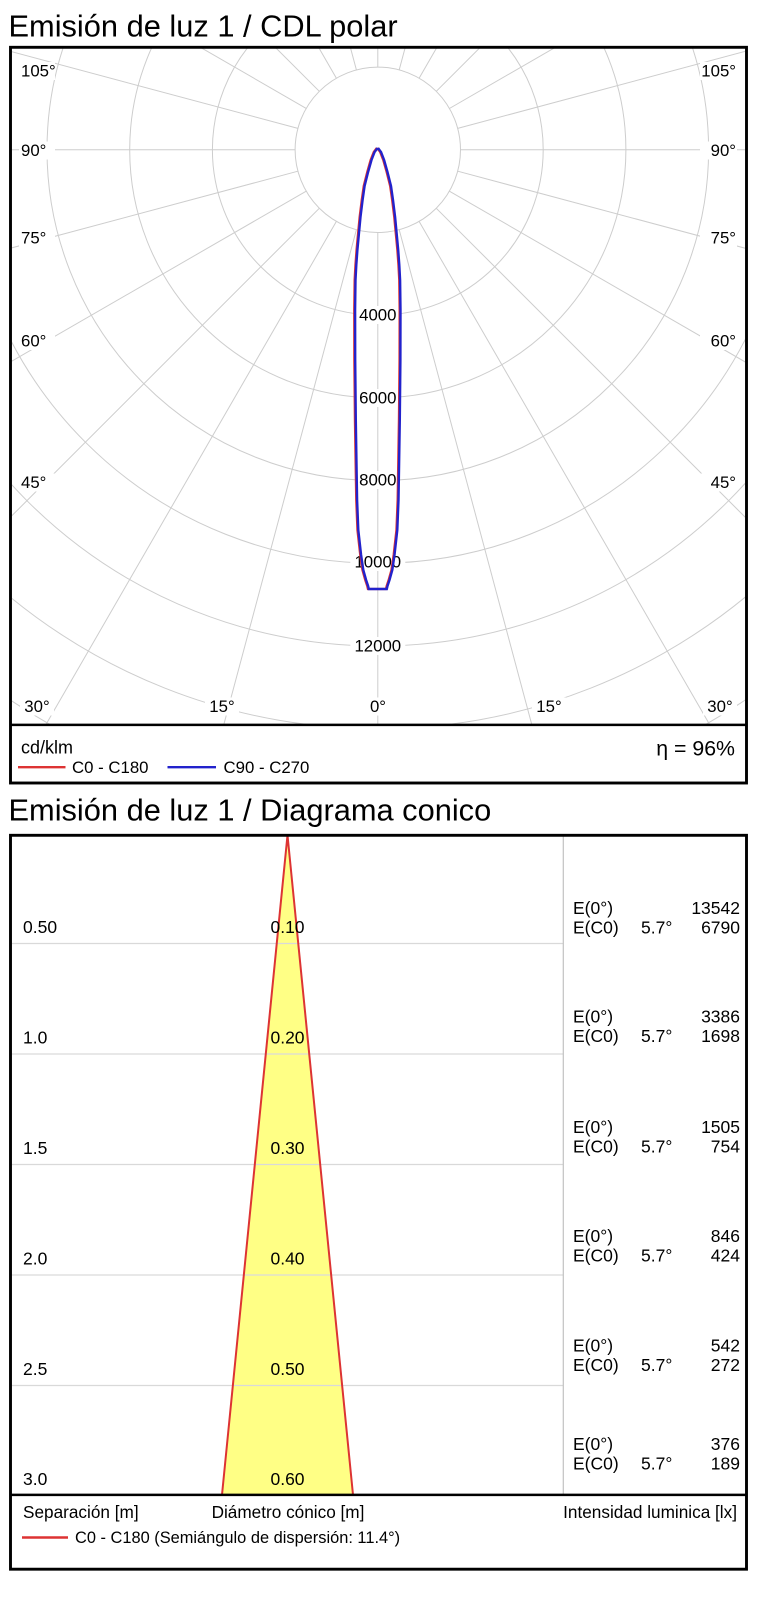  I want to click on svg-text: 0.60, so click(287, 1479).